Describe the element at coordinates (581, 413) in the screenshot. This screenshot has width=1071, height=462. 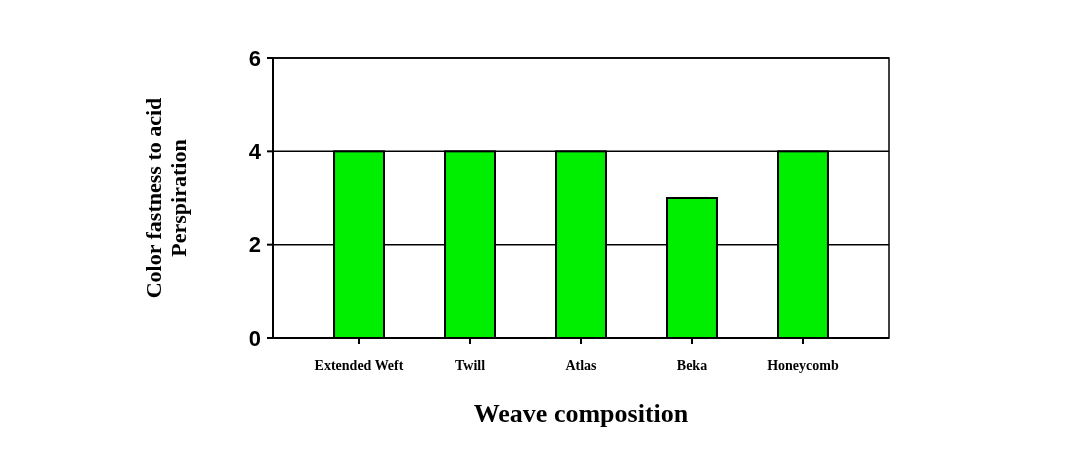
I see `x-axis-title: Weave composition` at that location.